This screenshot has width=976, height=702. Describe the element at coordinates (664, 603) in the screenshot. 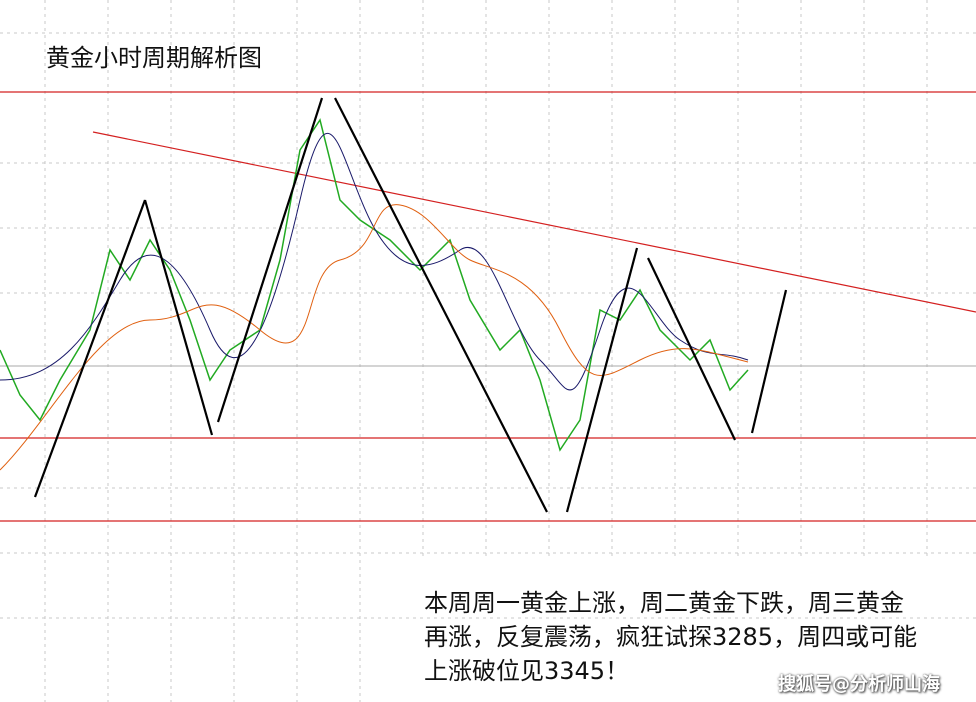

I see `annotation-line: 本周周一黄金上涨，周二黄金下跌，周三黄金` at that location.